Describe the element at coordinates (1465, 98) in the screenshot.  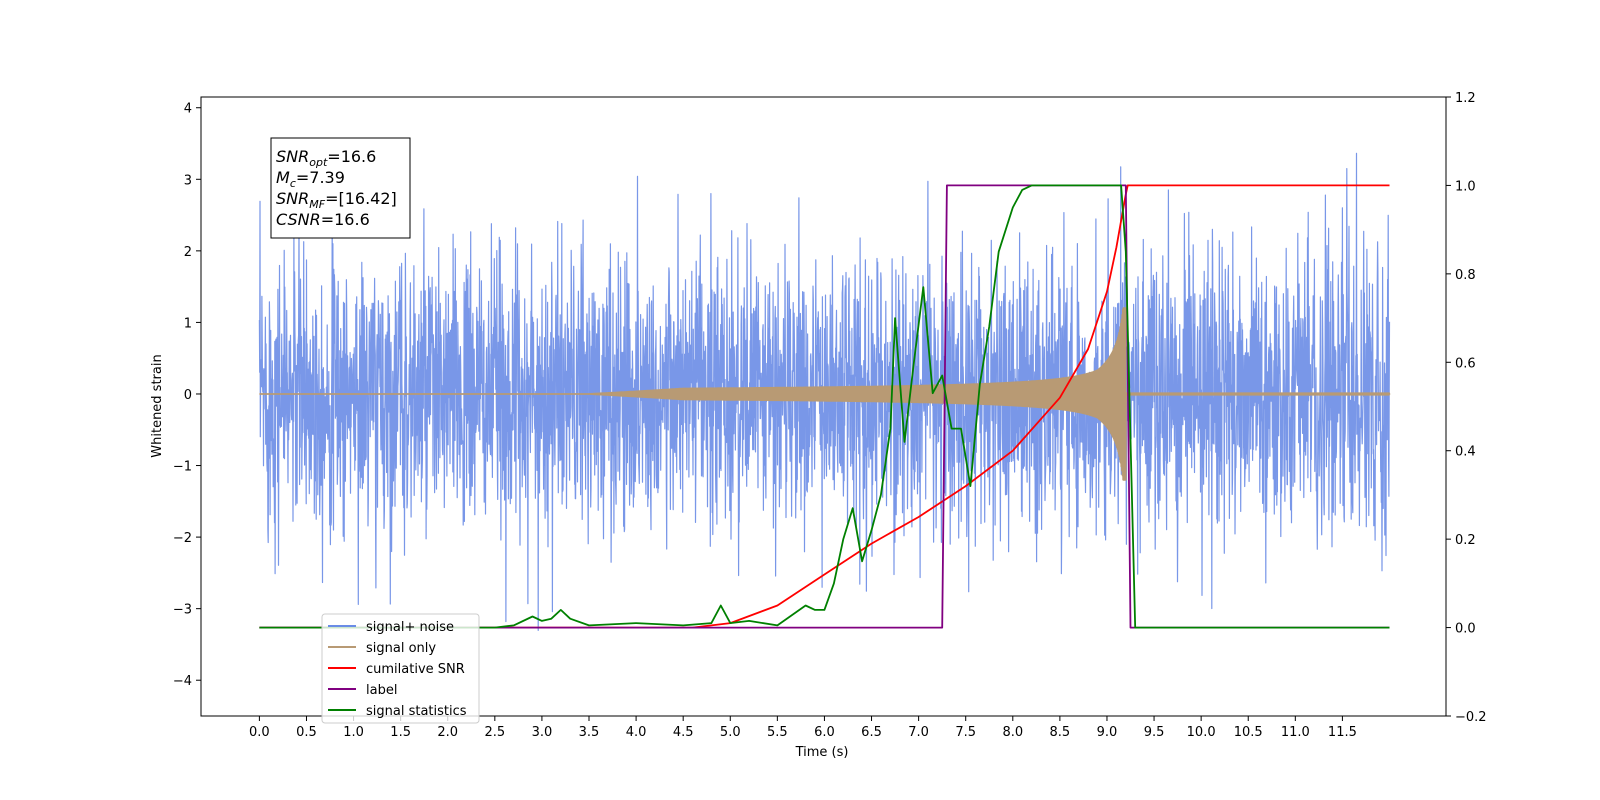
I see `y-tick-label-right: 1.2` at that location.